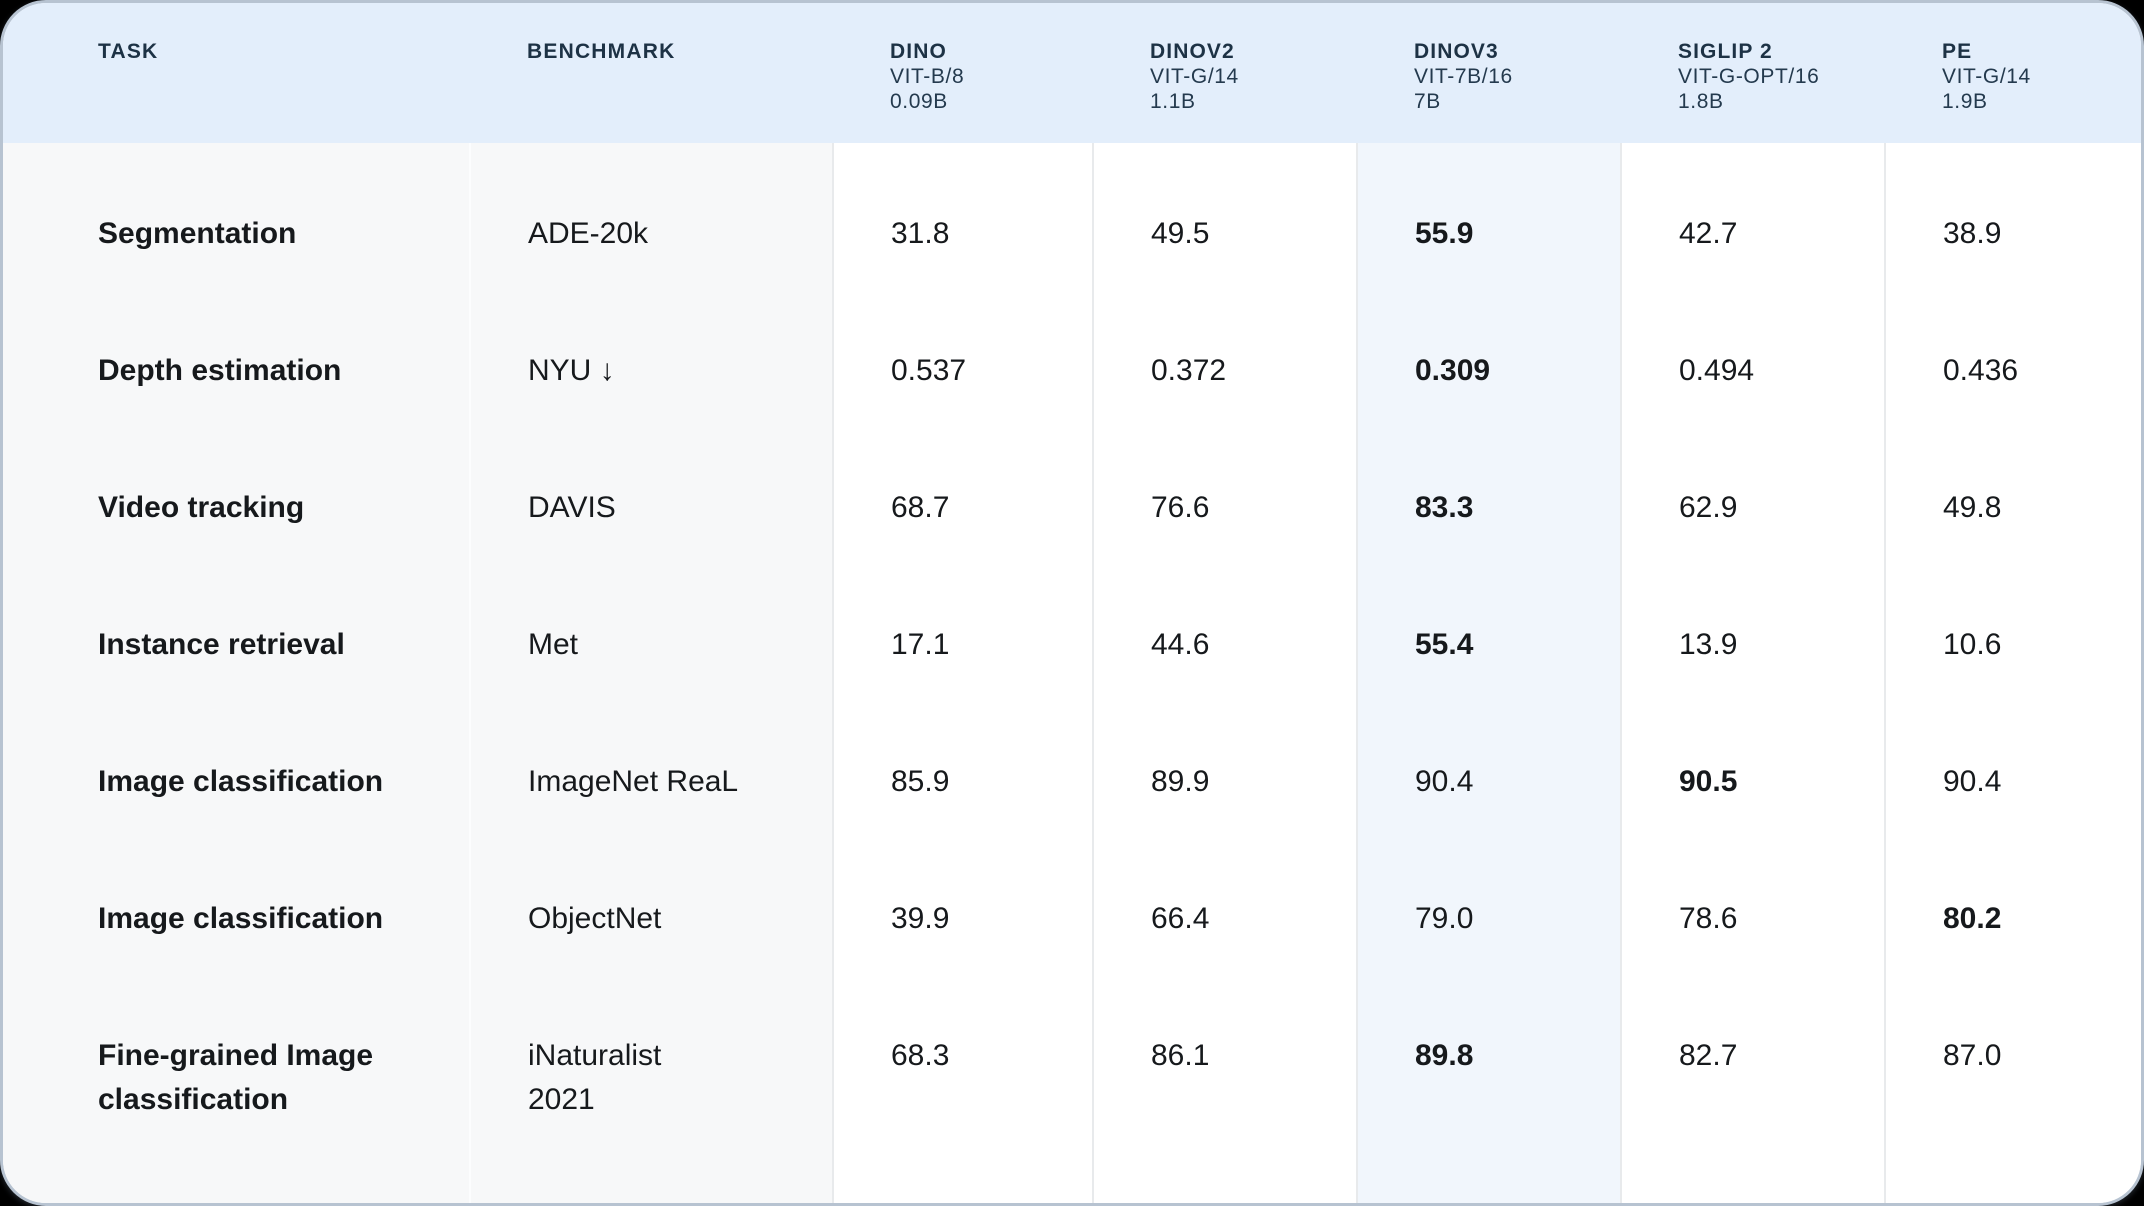 The width and height of the screenshot is (2144, 1206). Describe the element at coordinates (2012, 211) in the screenshot. I see `score-cell: 38.9` at that location.